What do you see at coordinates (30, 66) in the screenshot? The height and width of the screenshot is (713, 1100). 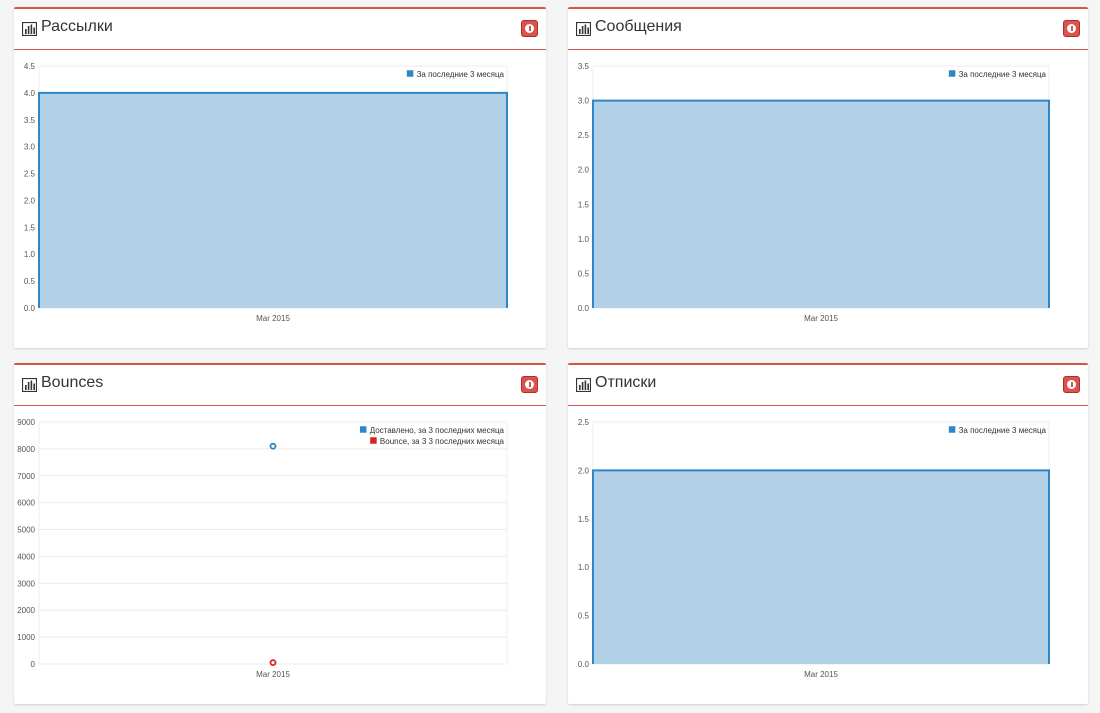 I see `y-tick-label: 4.5` at bounding box center [30, 66].